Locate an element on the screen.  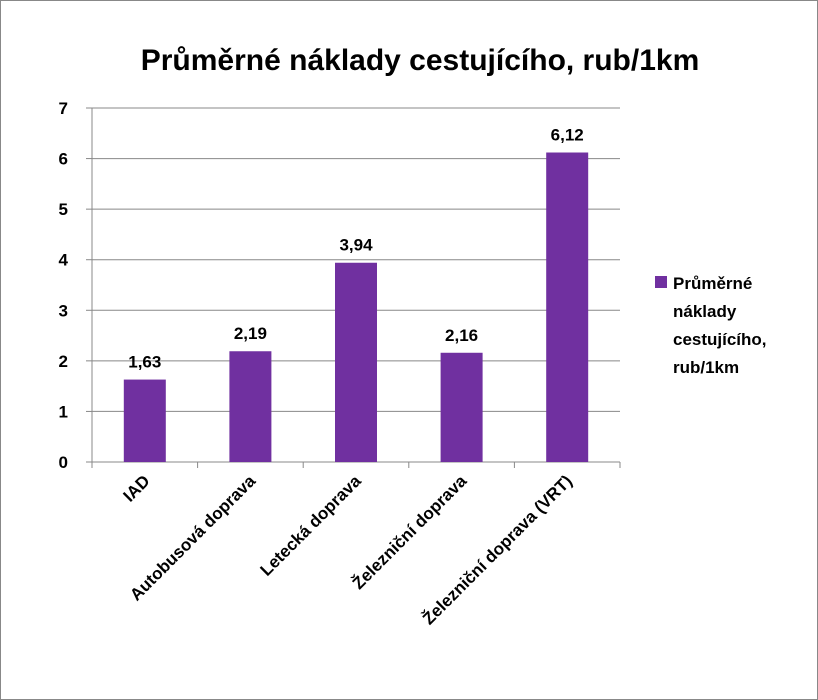
y-tick-label: 5 is located at coordinates (63, 209).